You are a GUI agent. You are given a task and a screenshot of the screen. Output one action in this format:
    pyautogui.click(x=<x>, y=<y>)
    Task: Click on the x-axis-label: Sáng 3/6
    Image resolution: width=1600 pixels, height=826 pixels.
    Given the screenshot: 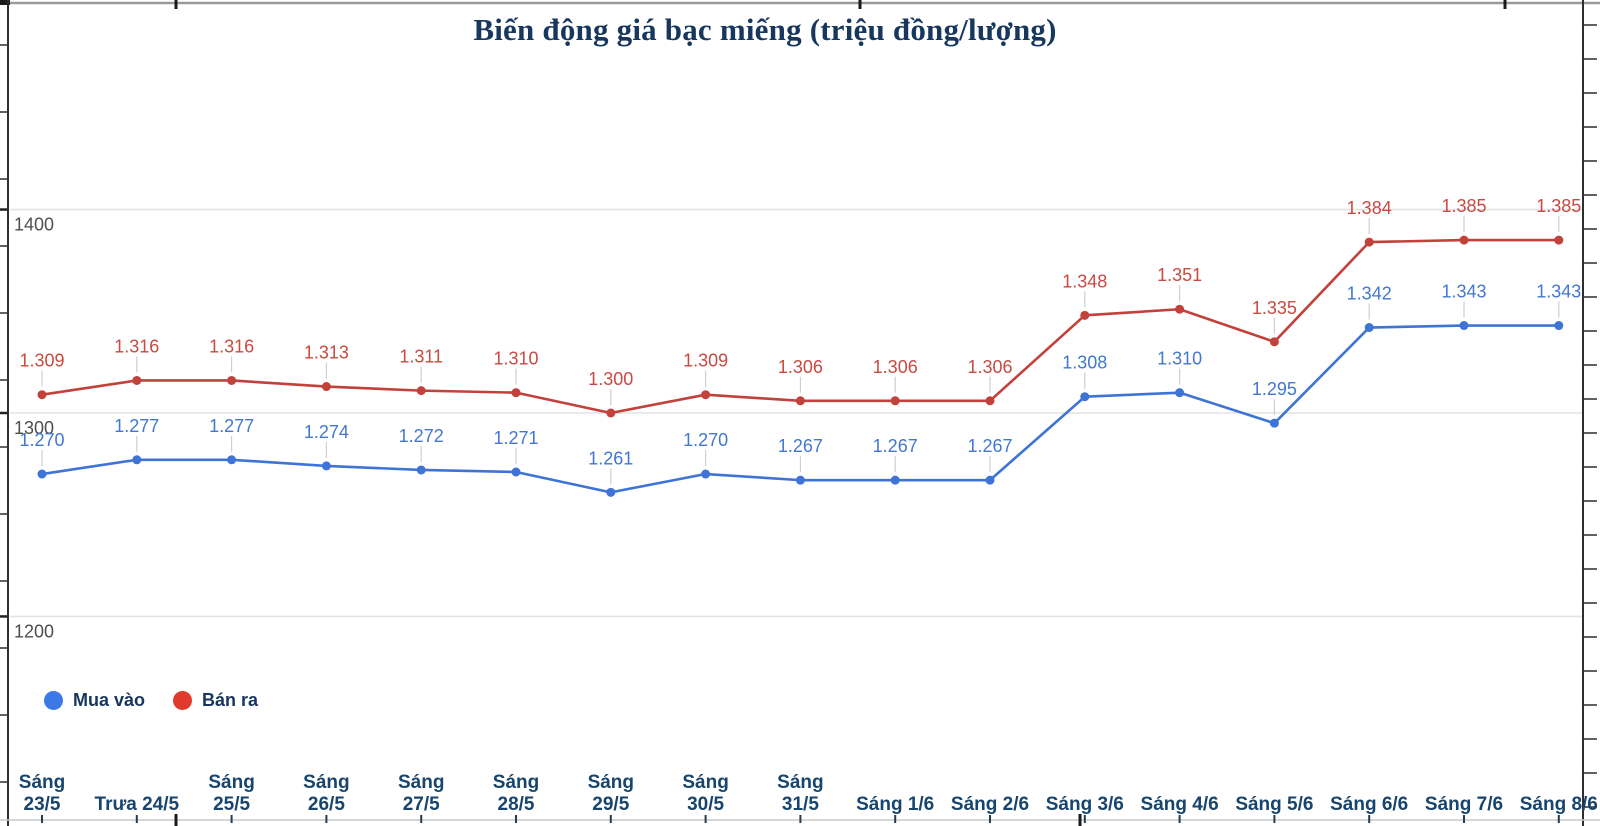 What is the action you would take?
    pyautogui.click(x=1085, y=804)
    